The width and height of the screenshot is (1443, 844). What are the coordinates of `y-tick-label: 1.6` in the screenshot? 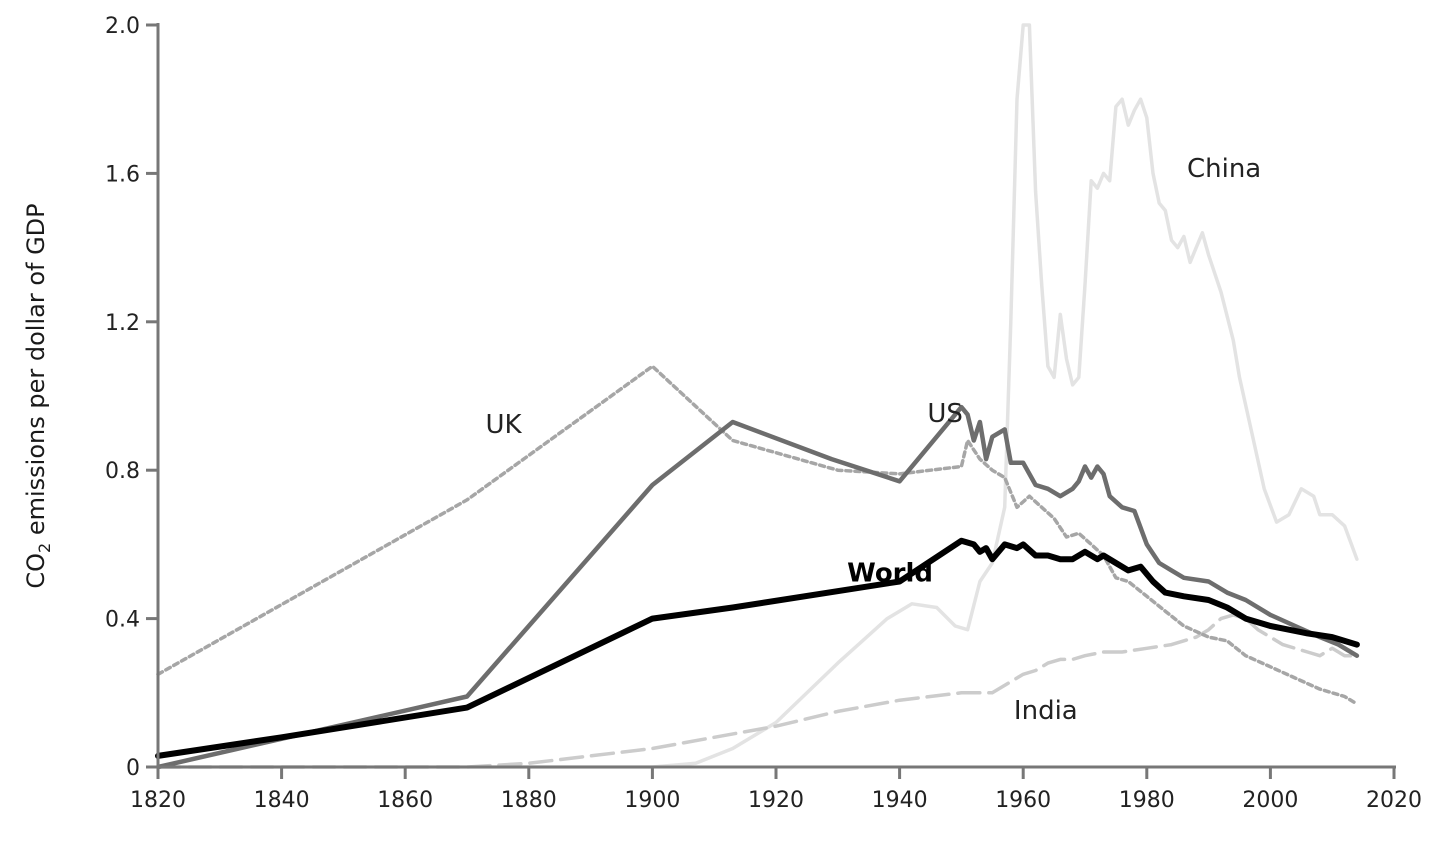 It's located at (122, 174).